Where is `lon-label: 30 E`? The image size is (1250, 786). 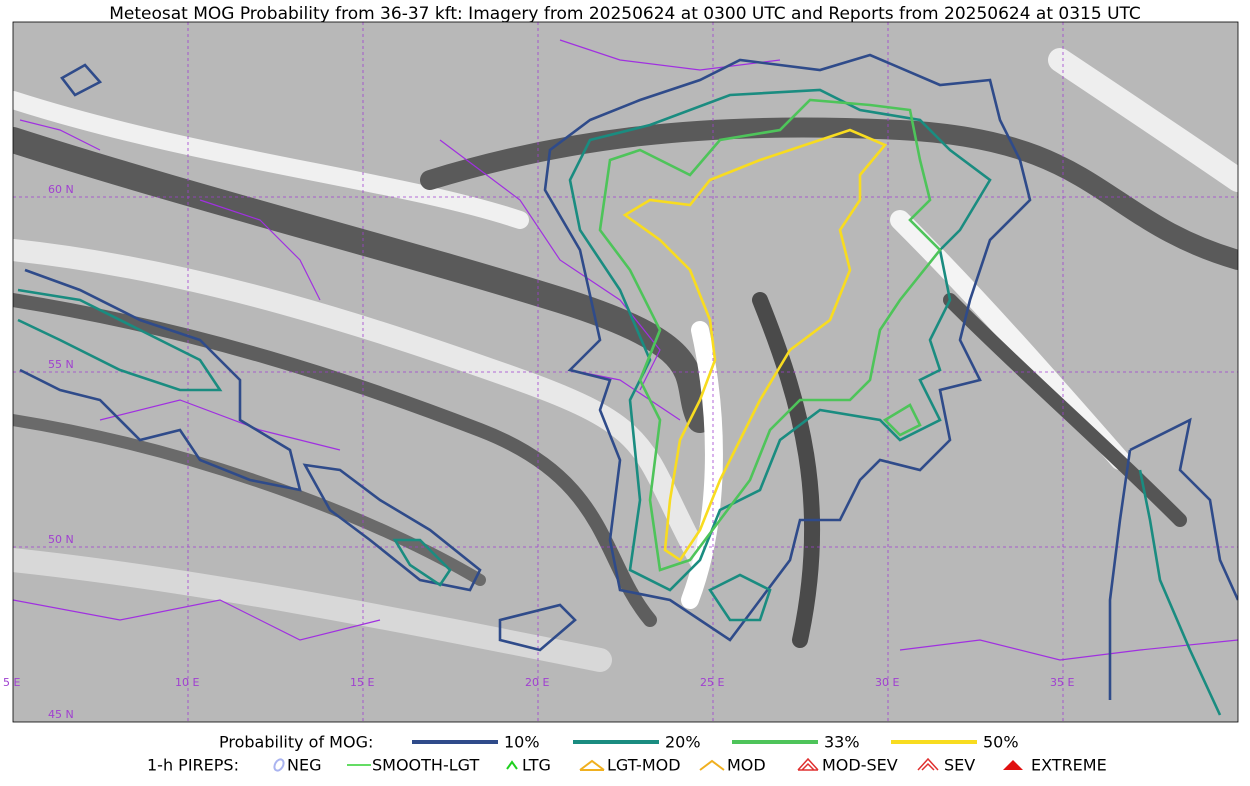 lon-label: 30 E is located at coordinates (887, 682).